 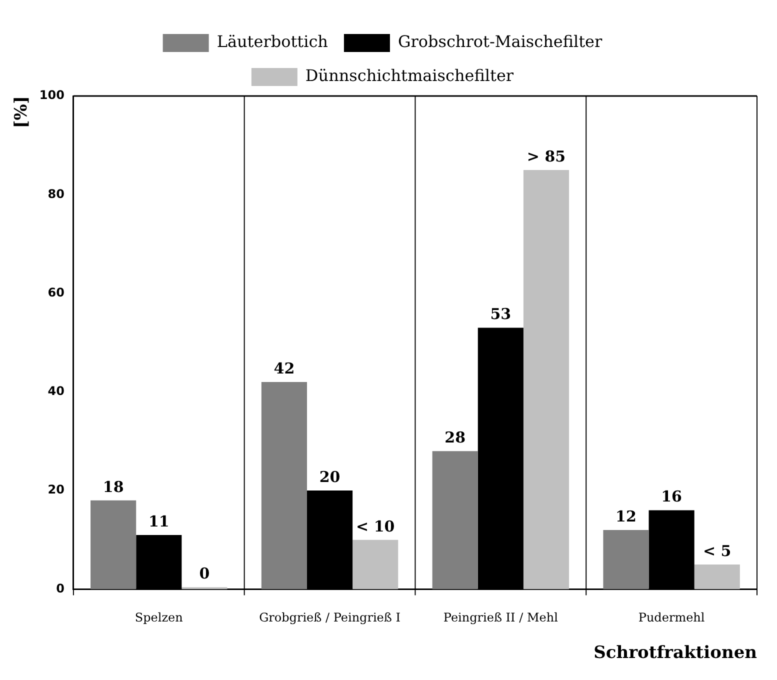 I want to click on legend-label: Grobschrot-Maischefilter, so click(x=500, y=42).